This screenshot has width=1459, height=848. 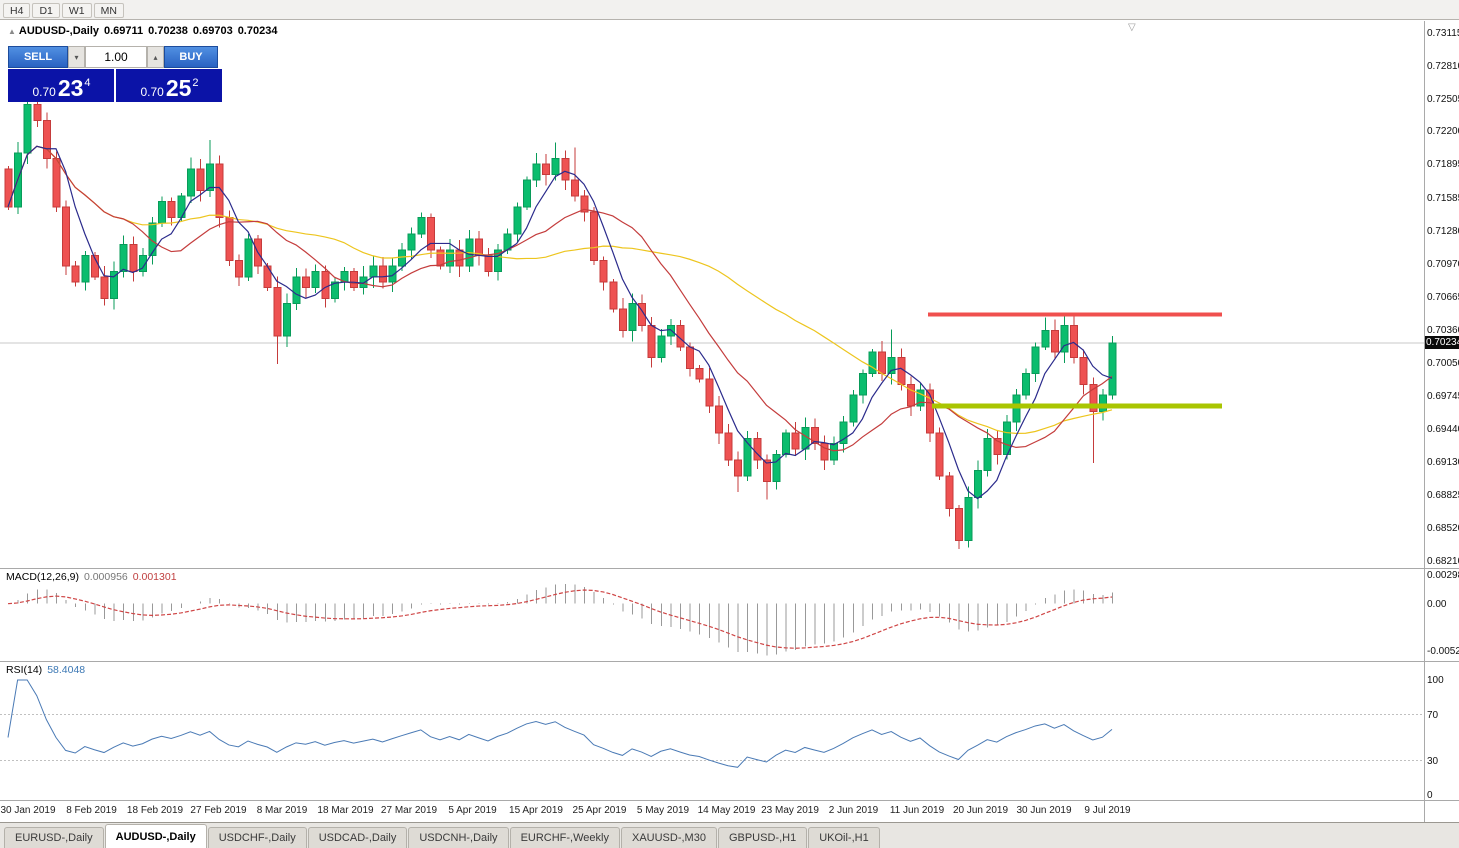 What do you see at coordinates (116, 57) in the screenshot?
I see `volume-input` at bounding box center [116, 57].